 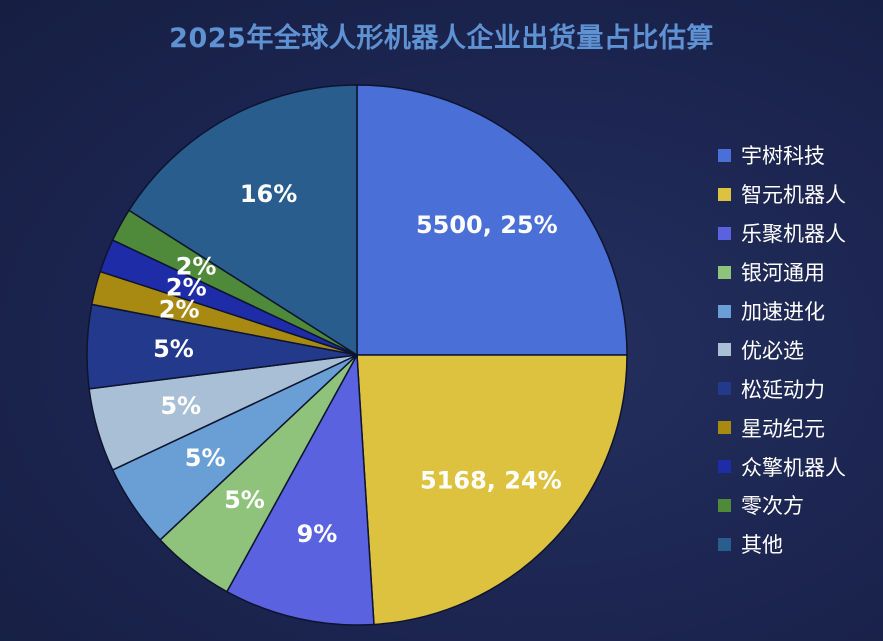 What do you see at coordinates (793, 234) in the screenshot?
I see `legend-label: 乐聚机器人` at bounding box center [793, 234].